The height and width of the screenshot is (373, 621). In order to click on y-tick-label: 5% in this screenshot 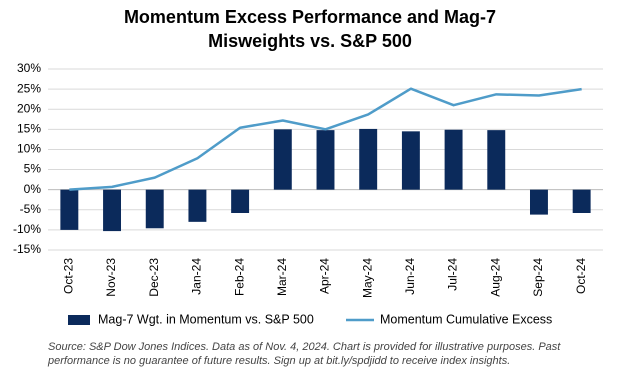, I will do `click(33, 169)`.